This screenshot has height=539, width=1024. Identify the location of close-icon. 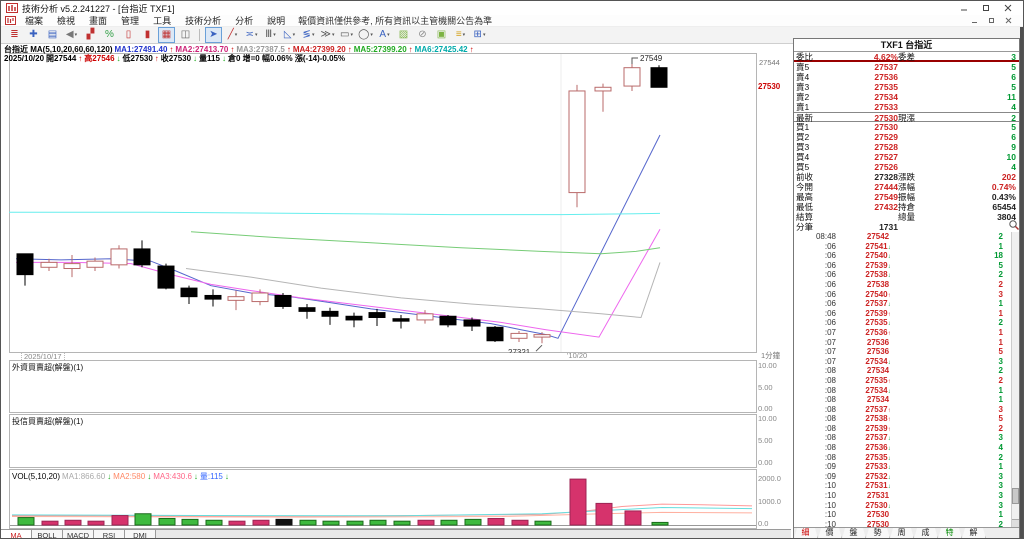
(1008, 8).